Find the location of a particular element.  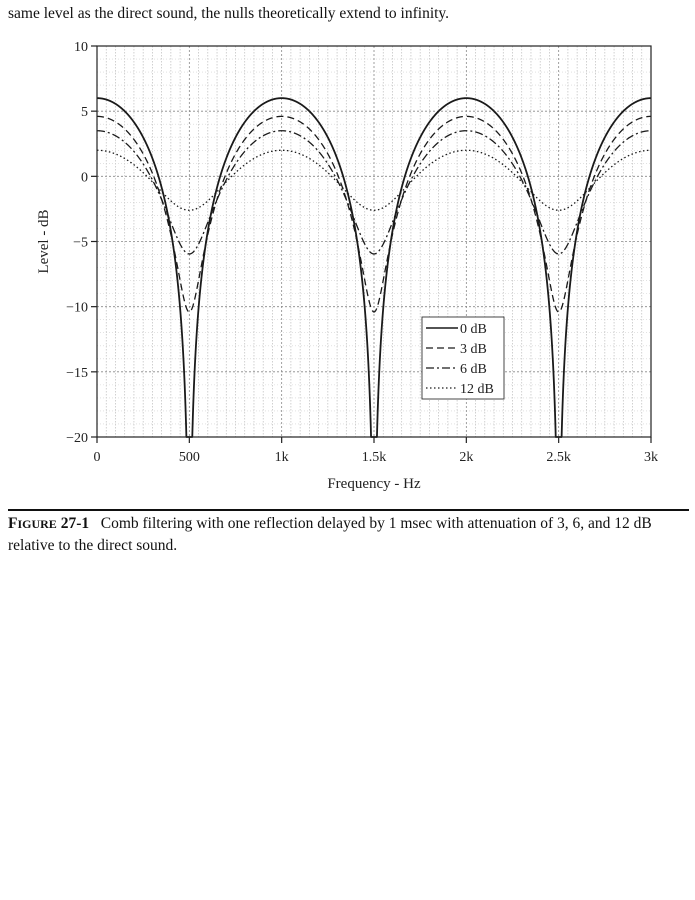

y-tick-label: −10 is located at coordinates (77, 308).